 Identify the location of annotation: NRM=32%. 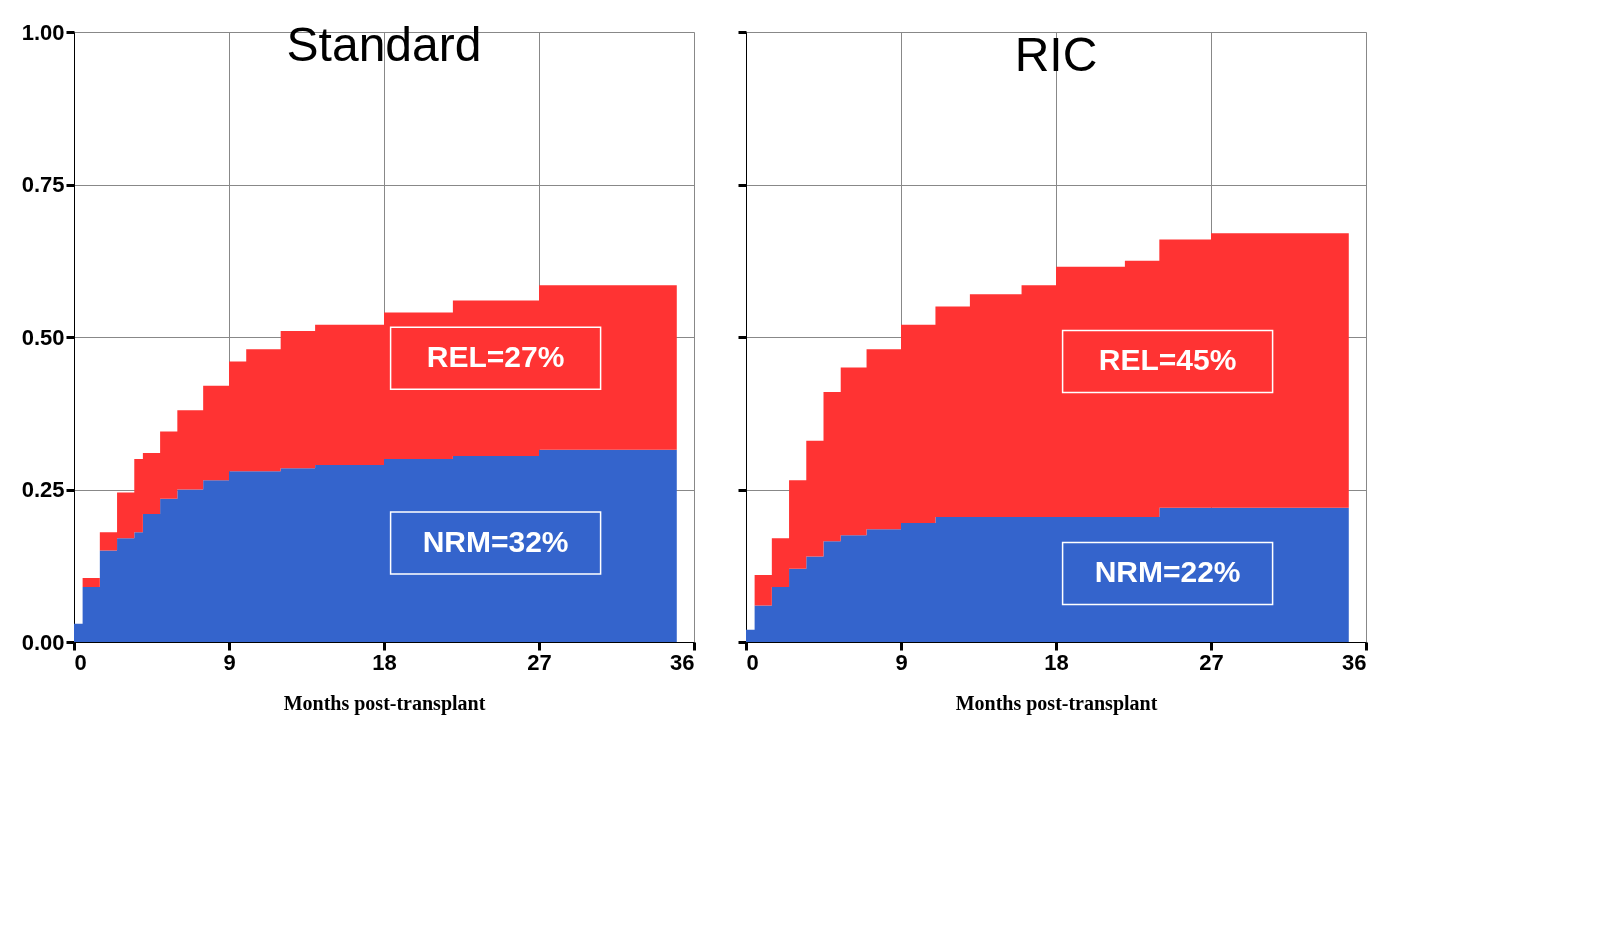
(495, 541).